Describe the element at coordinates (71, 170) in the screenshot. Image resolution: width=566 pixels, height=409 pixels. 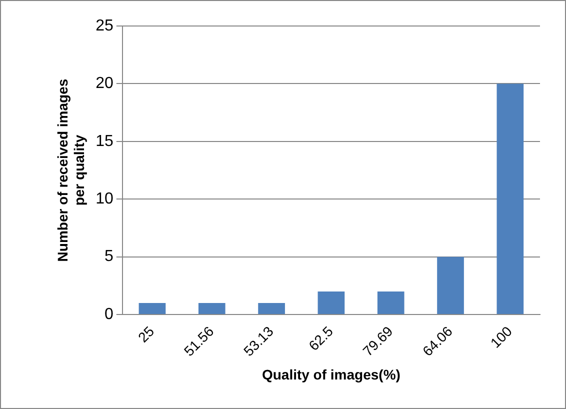
I see `y-axis-title: Number of received images per quality` at that location.